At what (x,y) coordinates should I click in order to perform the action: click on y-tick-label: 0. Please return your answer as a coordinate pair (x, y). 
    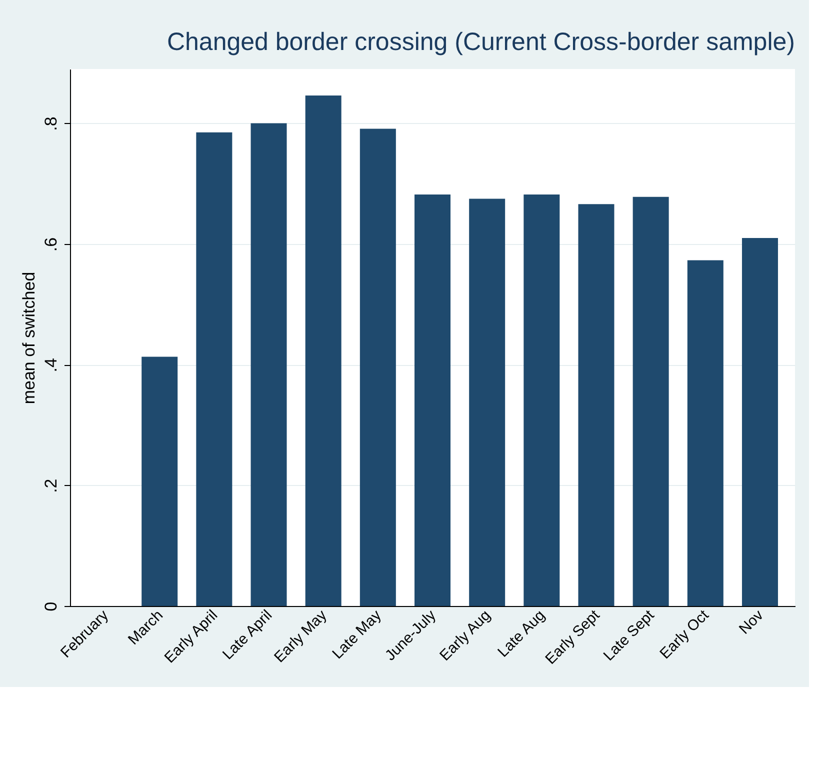
    Looking at the image, I should click on (51, 607).